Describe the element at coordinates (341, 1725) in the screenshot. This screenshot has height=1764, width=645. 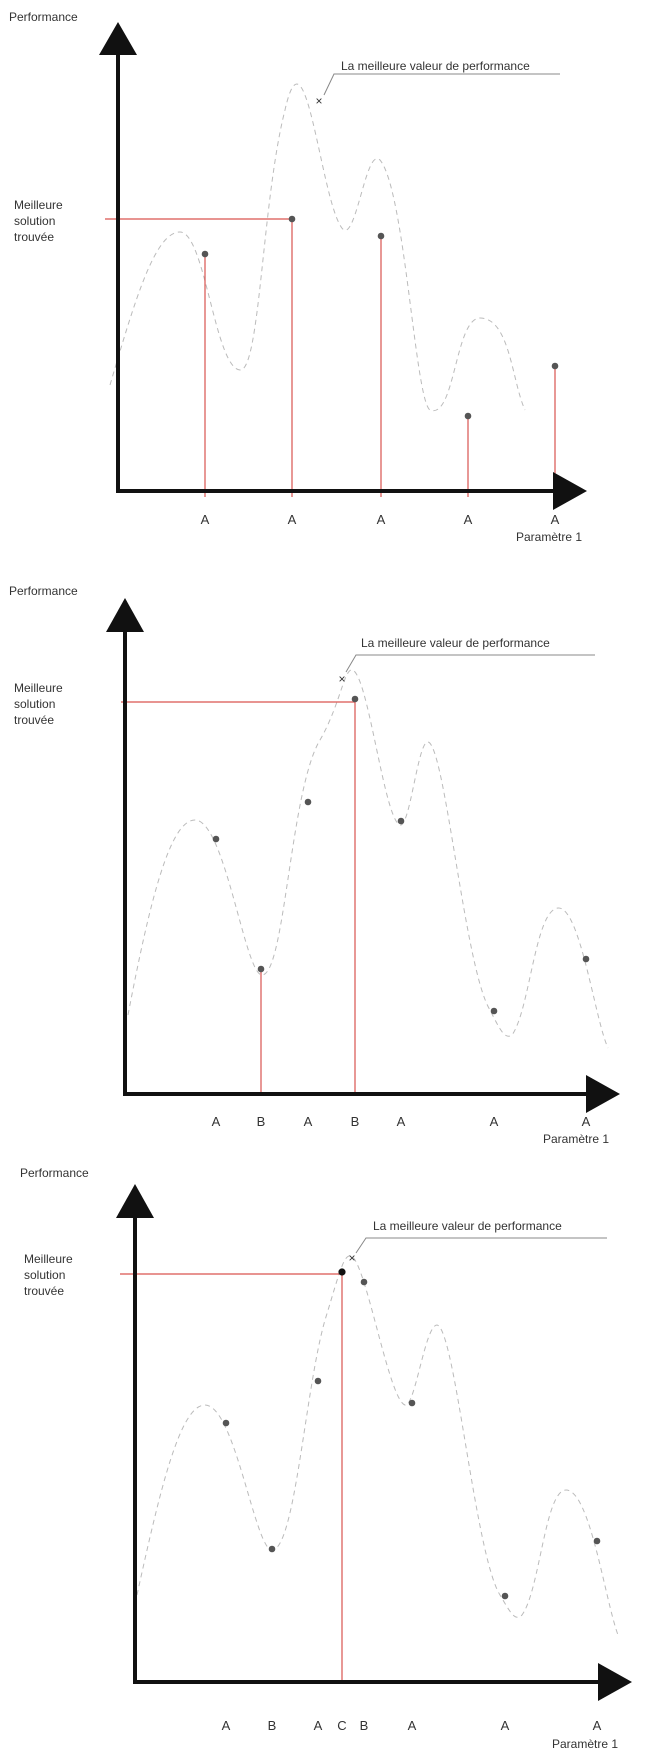
I see `tick-label: C` at that location.